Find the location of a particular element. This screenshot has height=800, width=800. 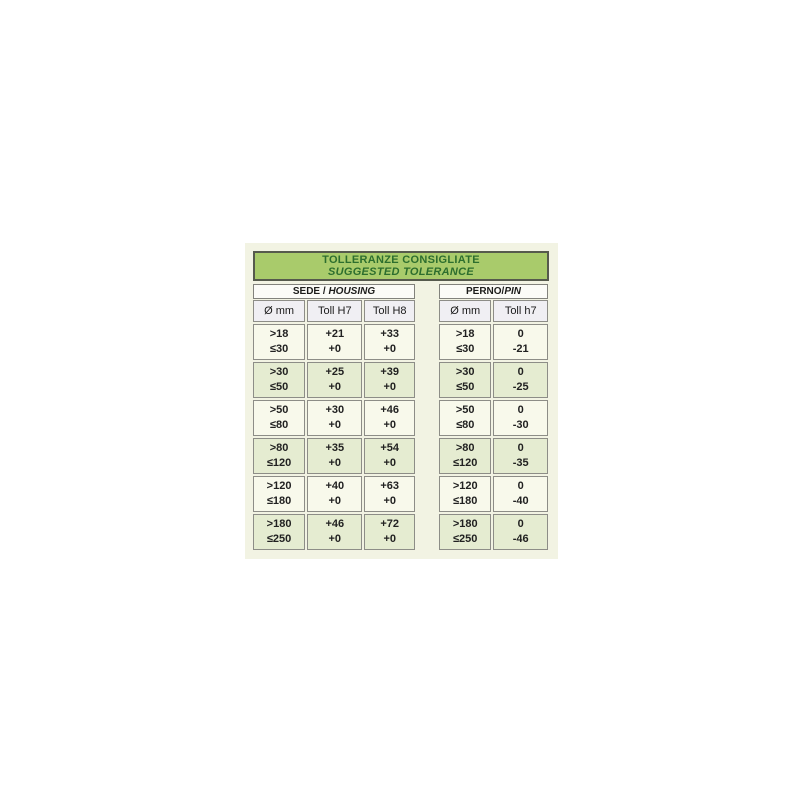

toll-h7-cell: +25 +0 is located at coordinates (335, 380).